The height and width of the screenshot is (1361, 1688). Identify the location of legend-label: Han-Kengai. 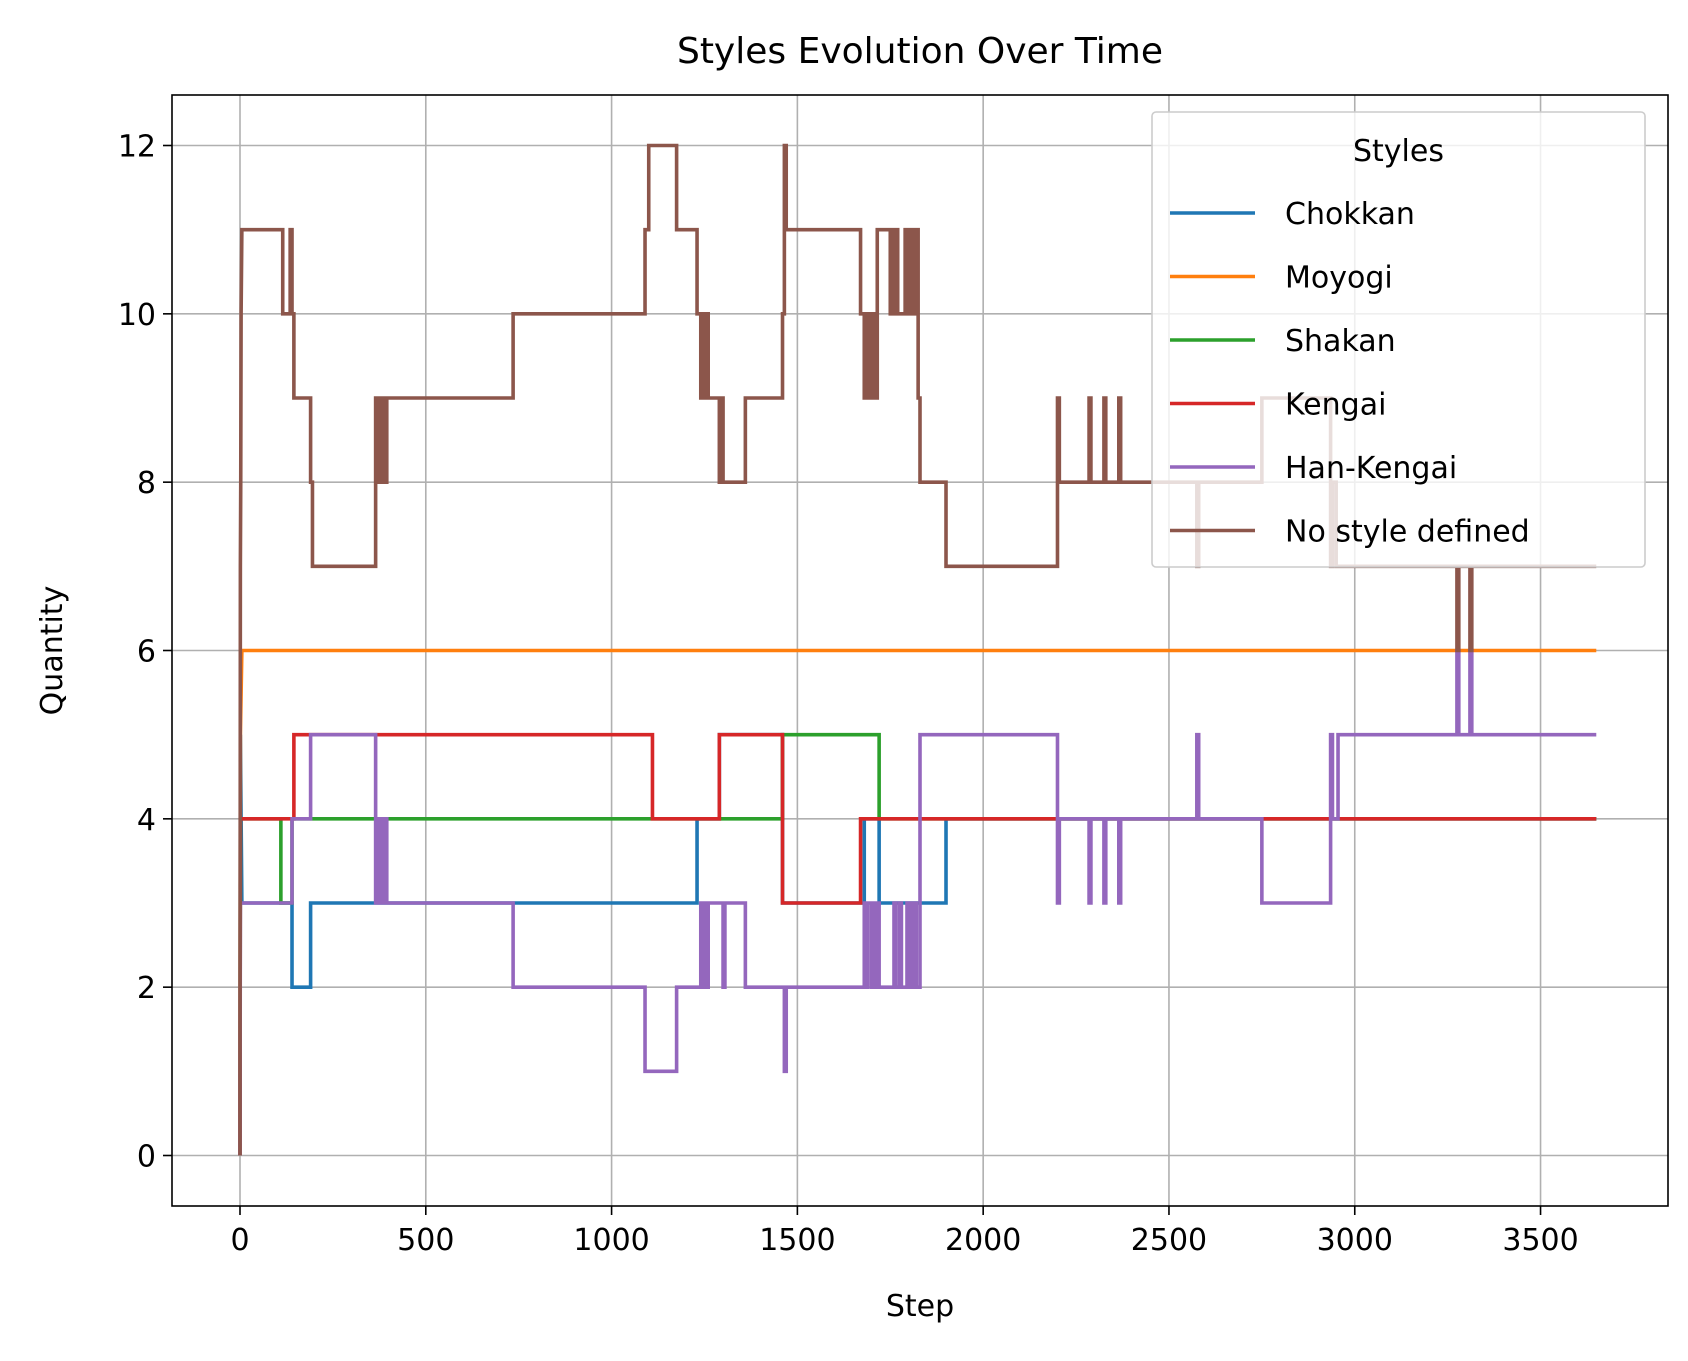
(1371, 468).